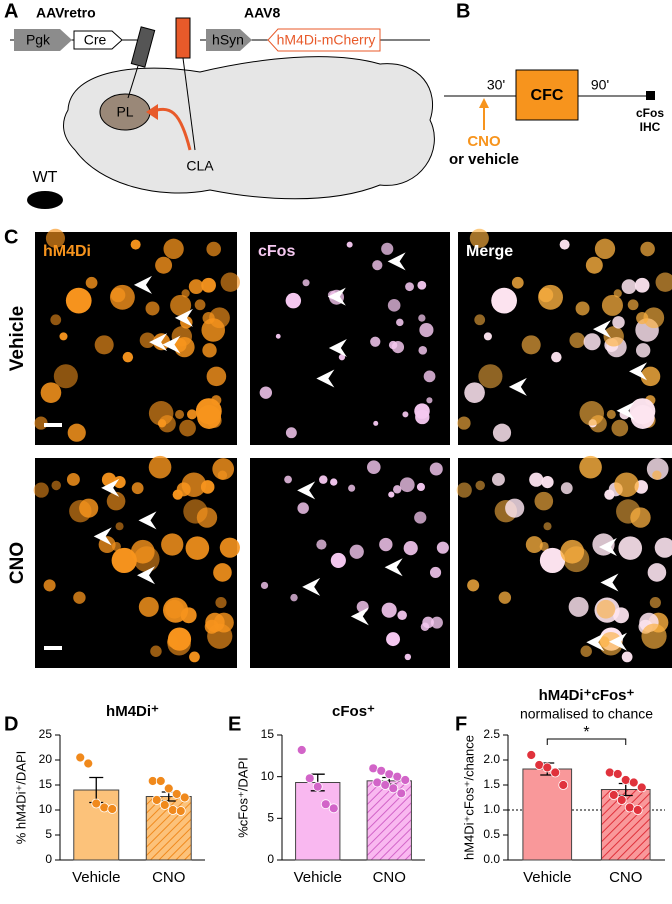 This screenshot has height=904, width=672. Describe the element at coordinates (20, 798) in the screenshot. I see `y-axis-label: % hM4Di⁺/DAPI` at that location.